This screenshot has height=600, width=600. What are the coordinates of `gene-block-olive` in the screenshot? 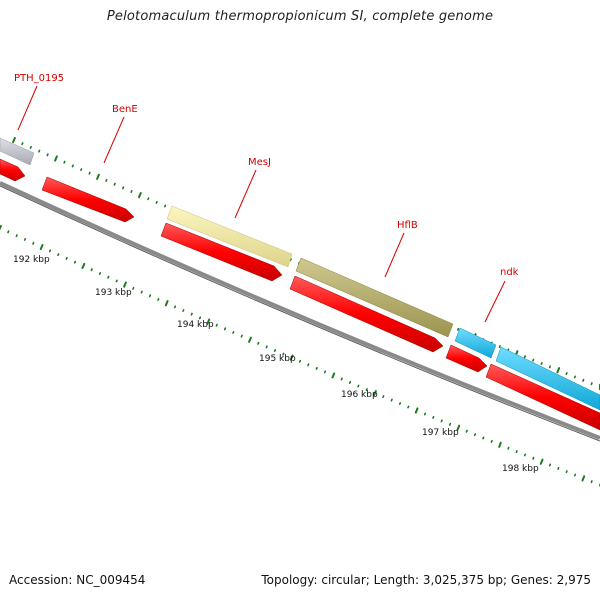 It's located at (374, 297).